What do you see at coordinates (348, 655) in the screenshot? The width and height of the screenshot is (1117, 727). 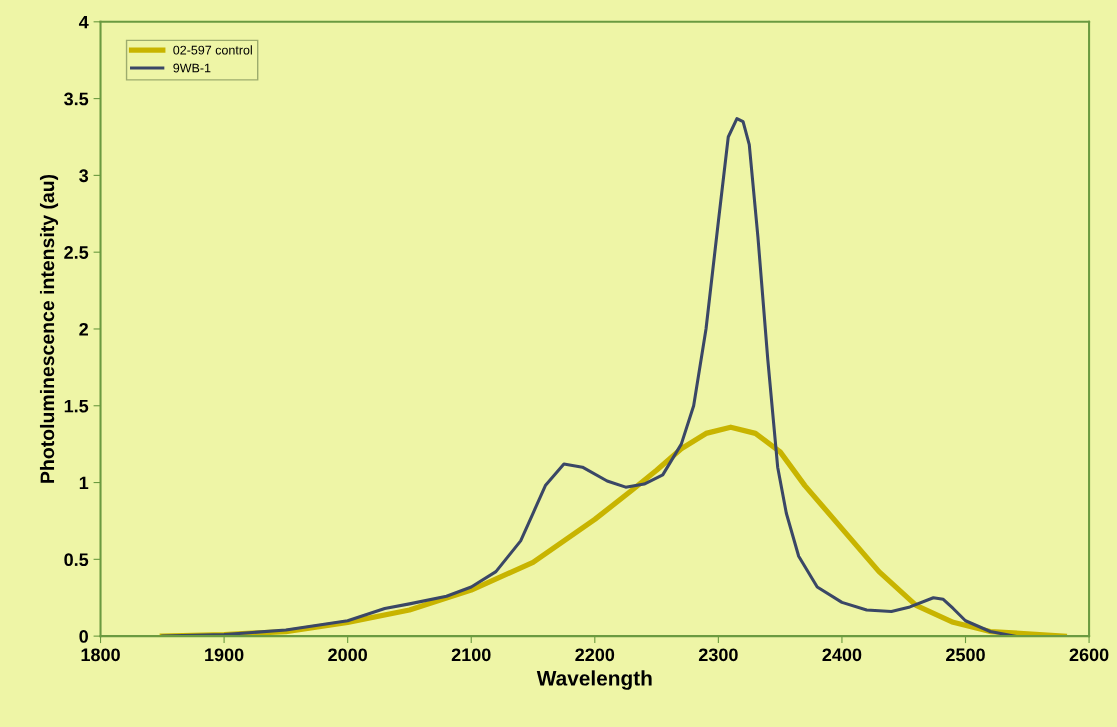 I see `x-tick-label: 2000` at bounding box center [348, 655].